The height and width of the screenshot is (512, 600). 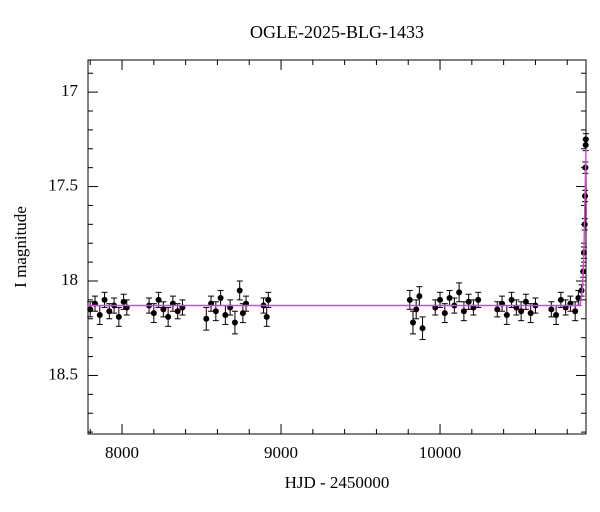 I want to click on y-tick-label: 17, so click(x=70, y=90).